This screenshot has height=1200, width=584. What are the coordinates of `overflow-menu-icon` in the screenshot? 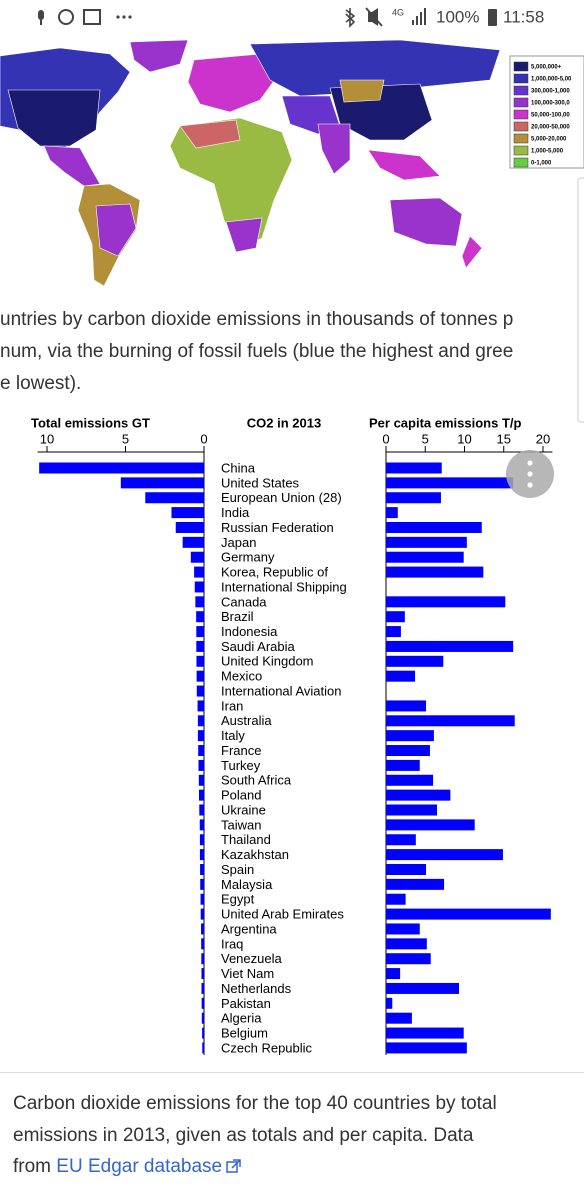 It's located at (530, 474).